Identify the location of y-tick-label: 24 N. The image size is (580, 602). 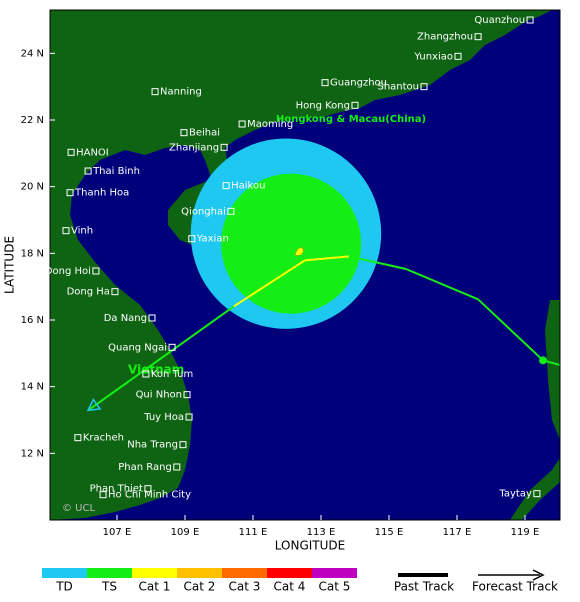
(32, 53).